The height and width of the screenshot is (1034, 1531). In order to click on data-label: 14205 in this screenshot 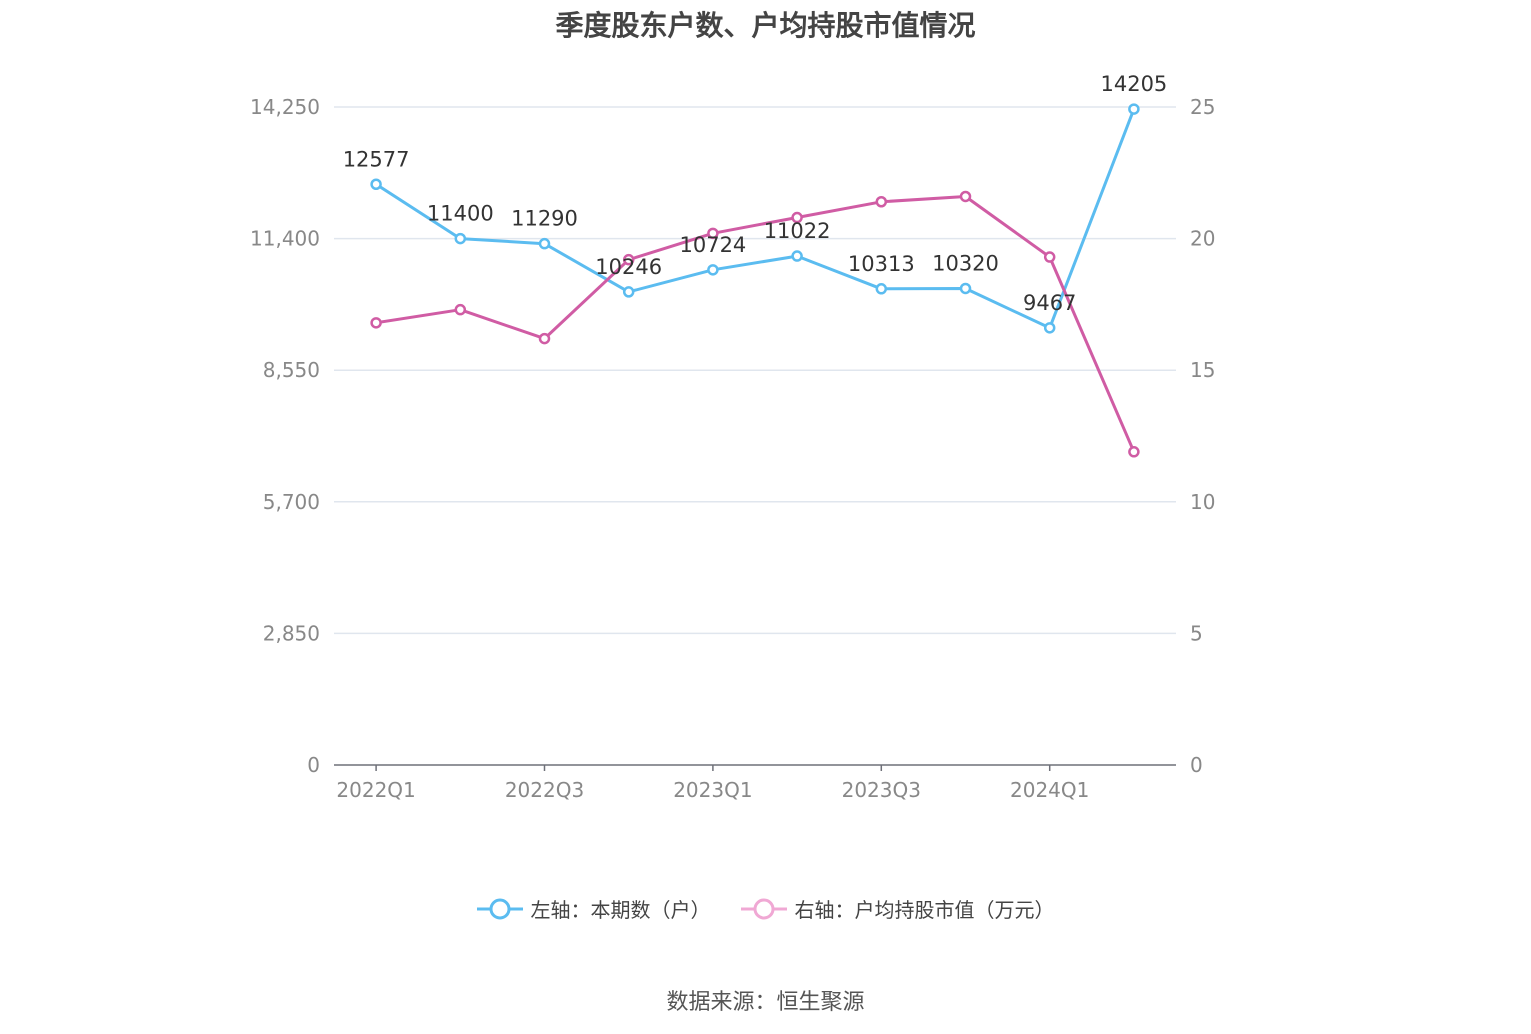, I will do `click(1133, 84)`.